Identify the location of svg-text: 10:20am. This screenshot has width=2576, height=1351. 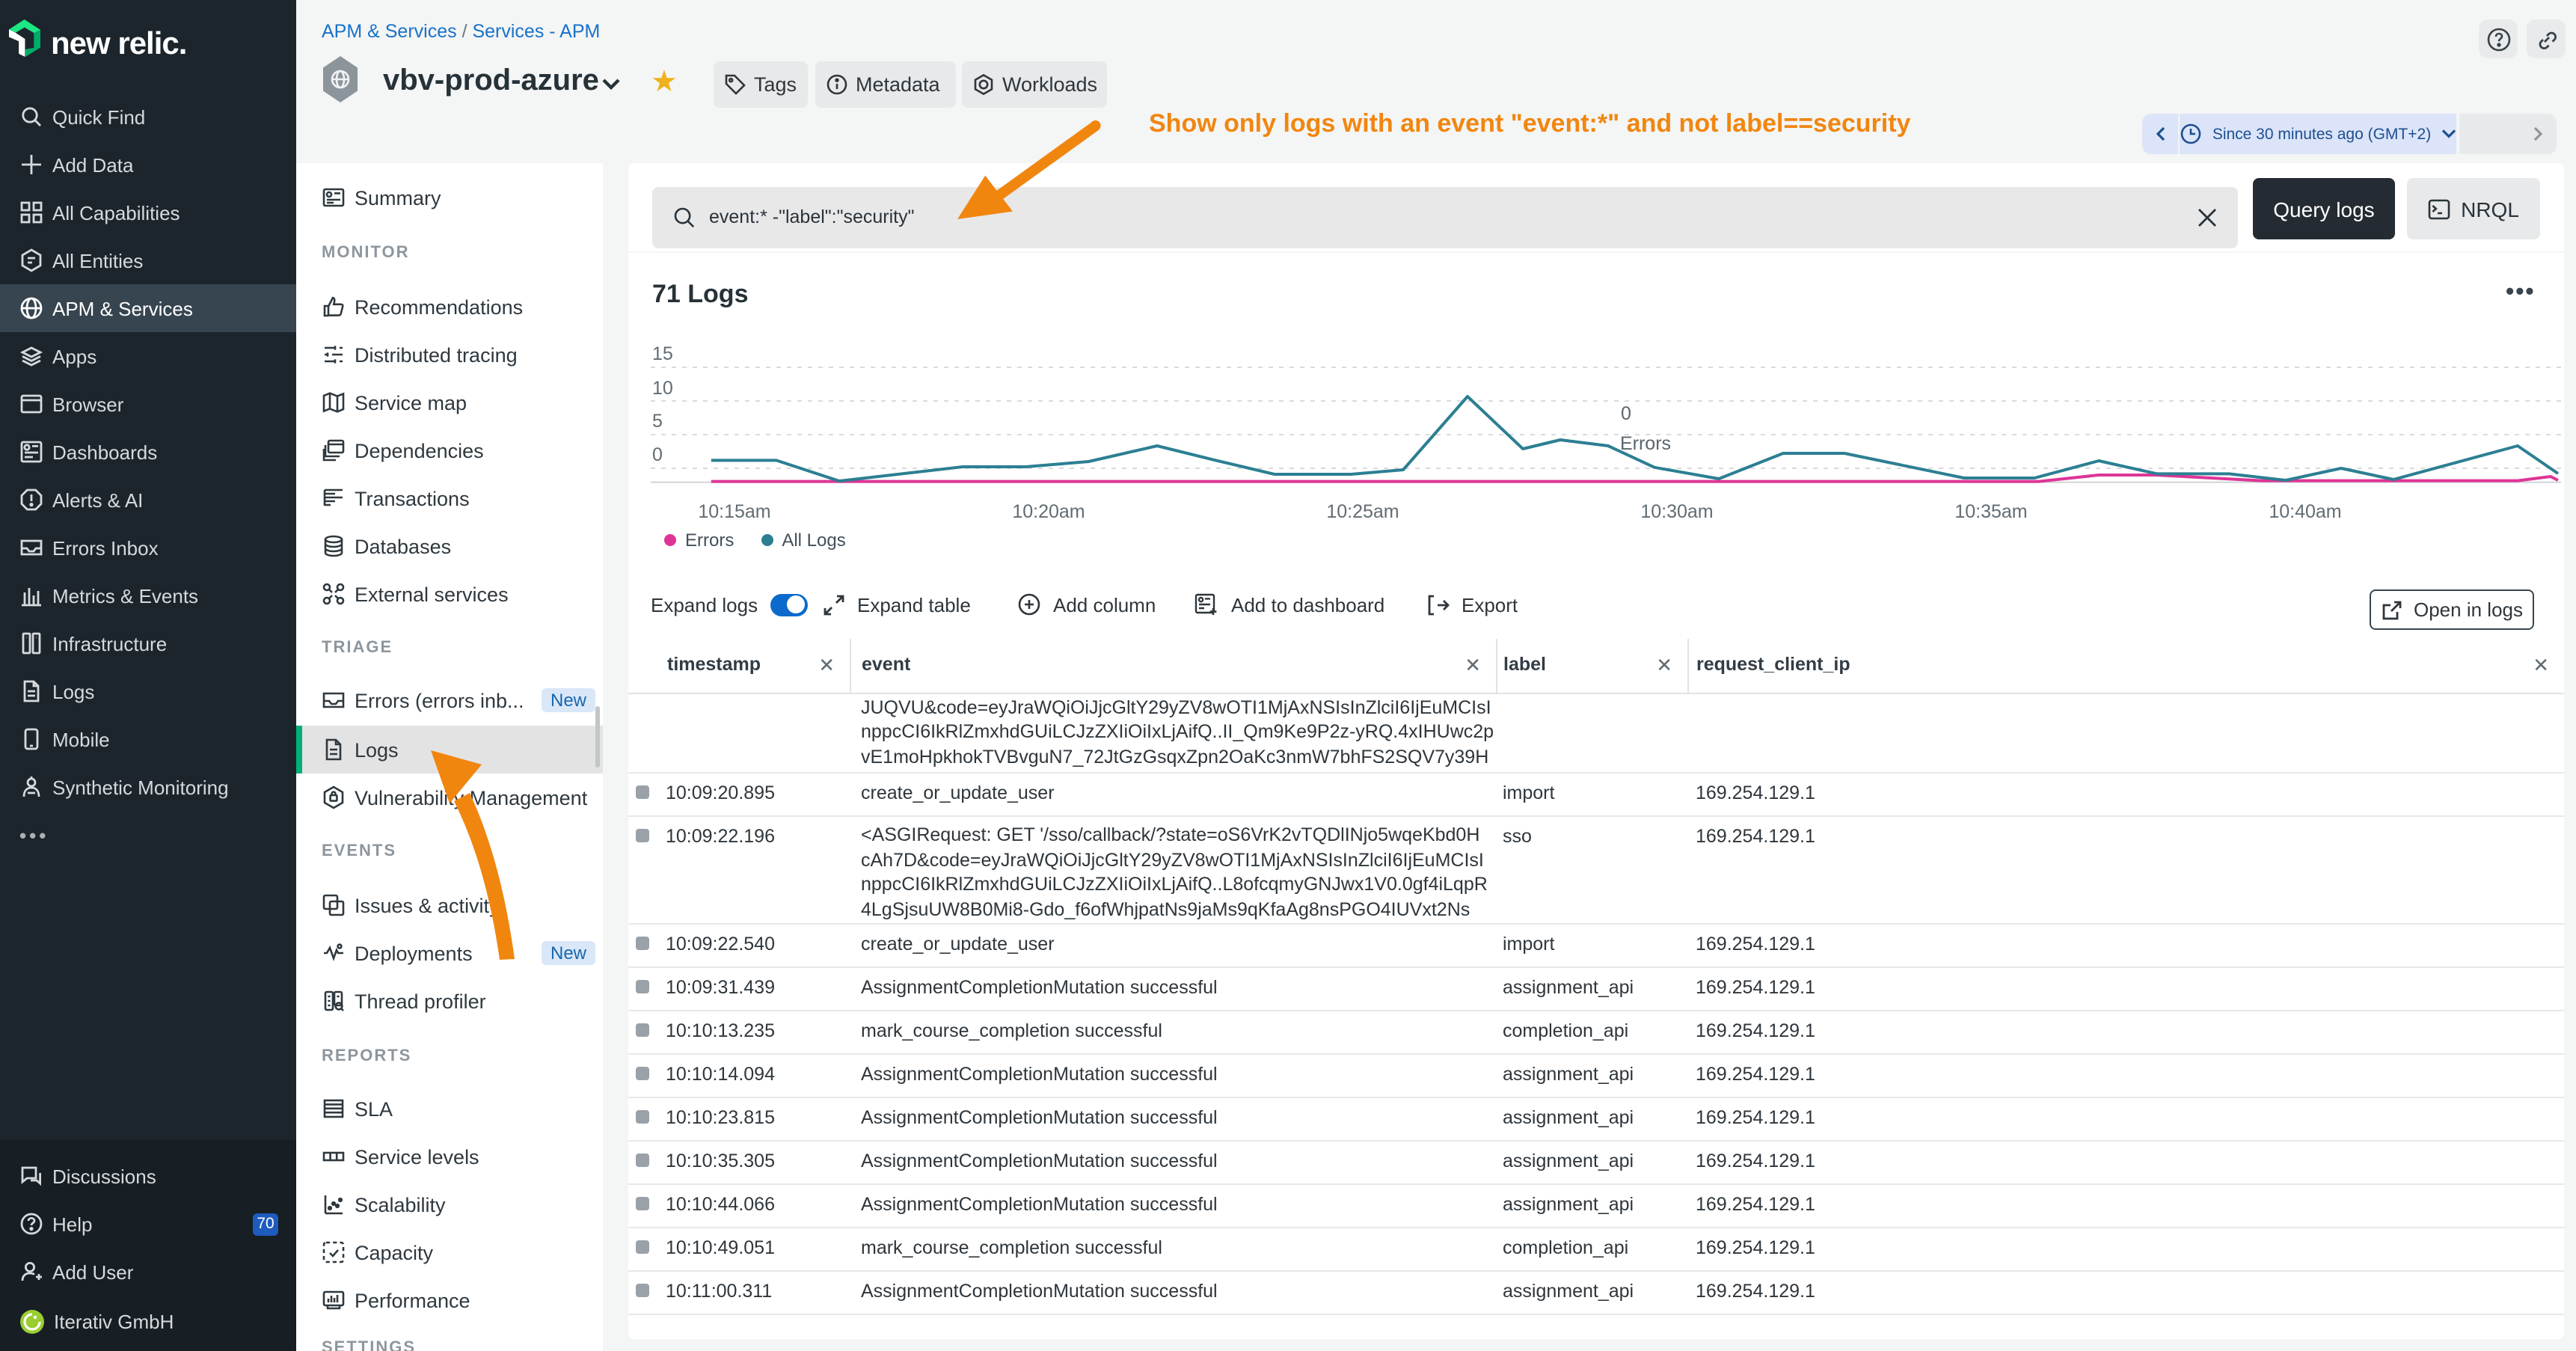
(1048, 512).